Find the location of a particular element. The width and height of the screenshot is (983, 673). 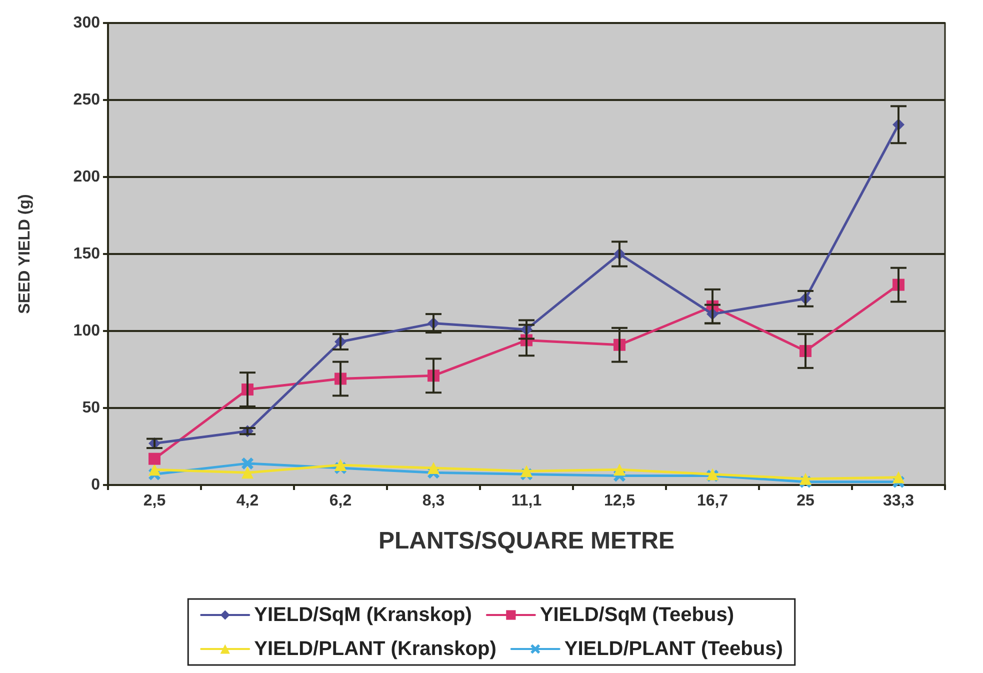

x-tick-label: 33,3 is located at coordinates (898, 501).